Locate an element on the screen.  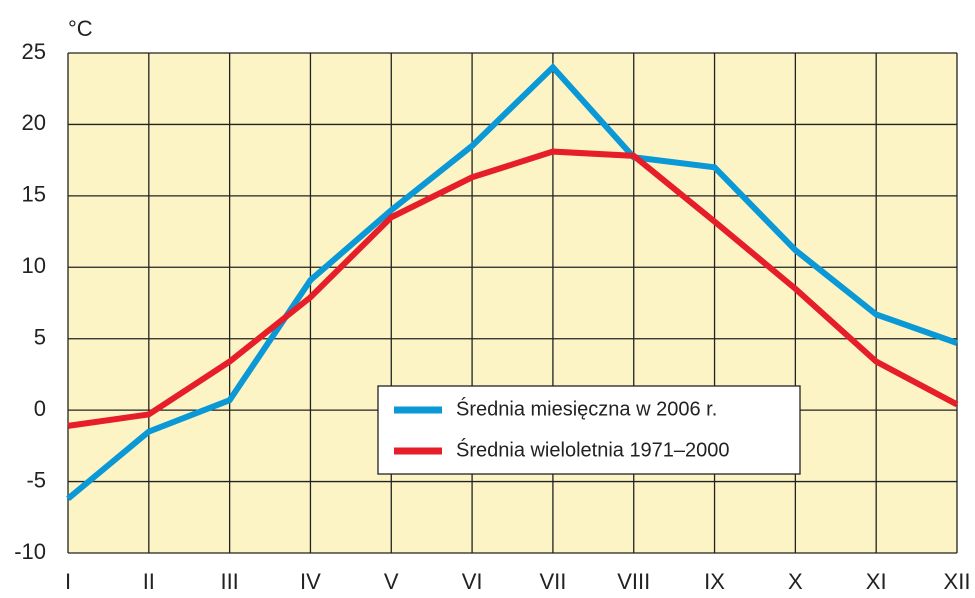
x-tick-label: VI is located at coordinates (472, 581).